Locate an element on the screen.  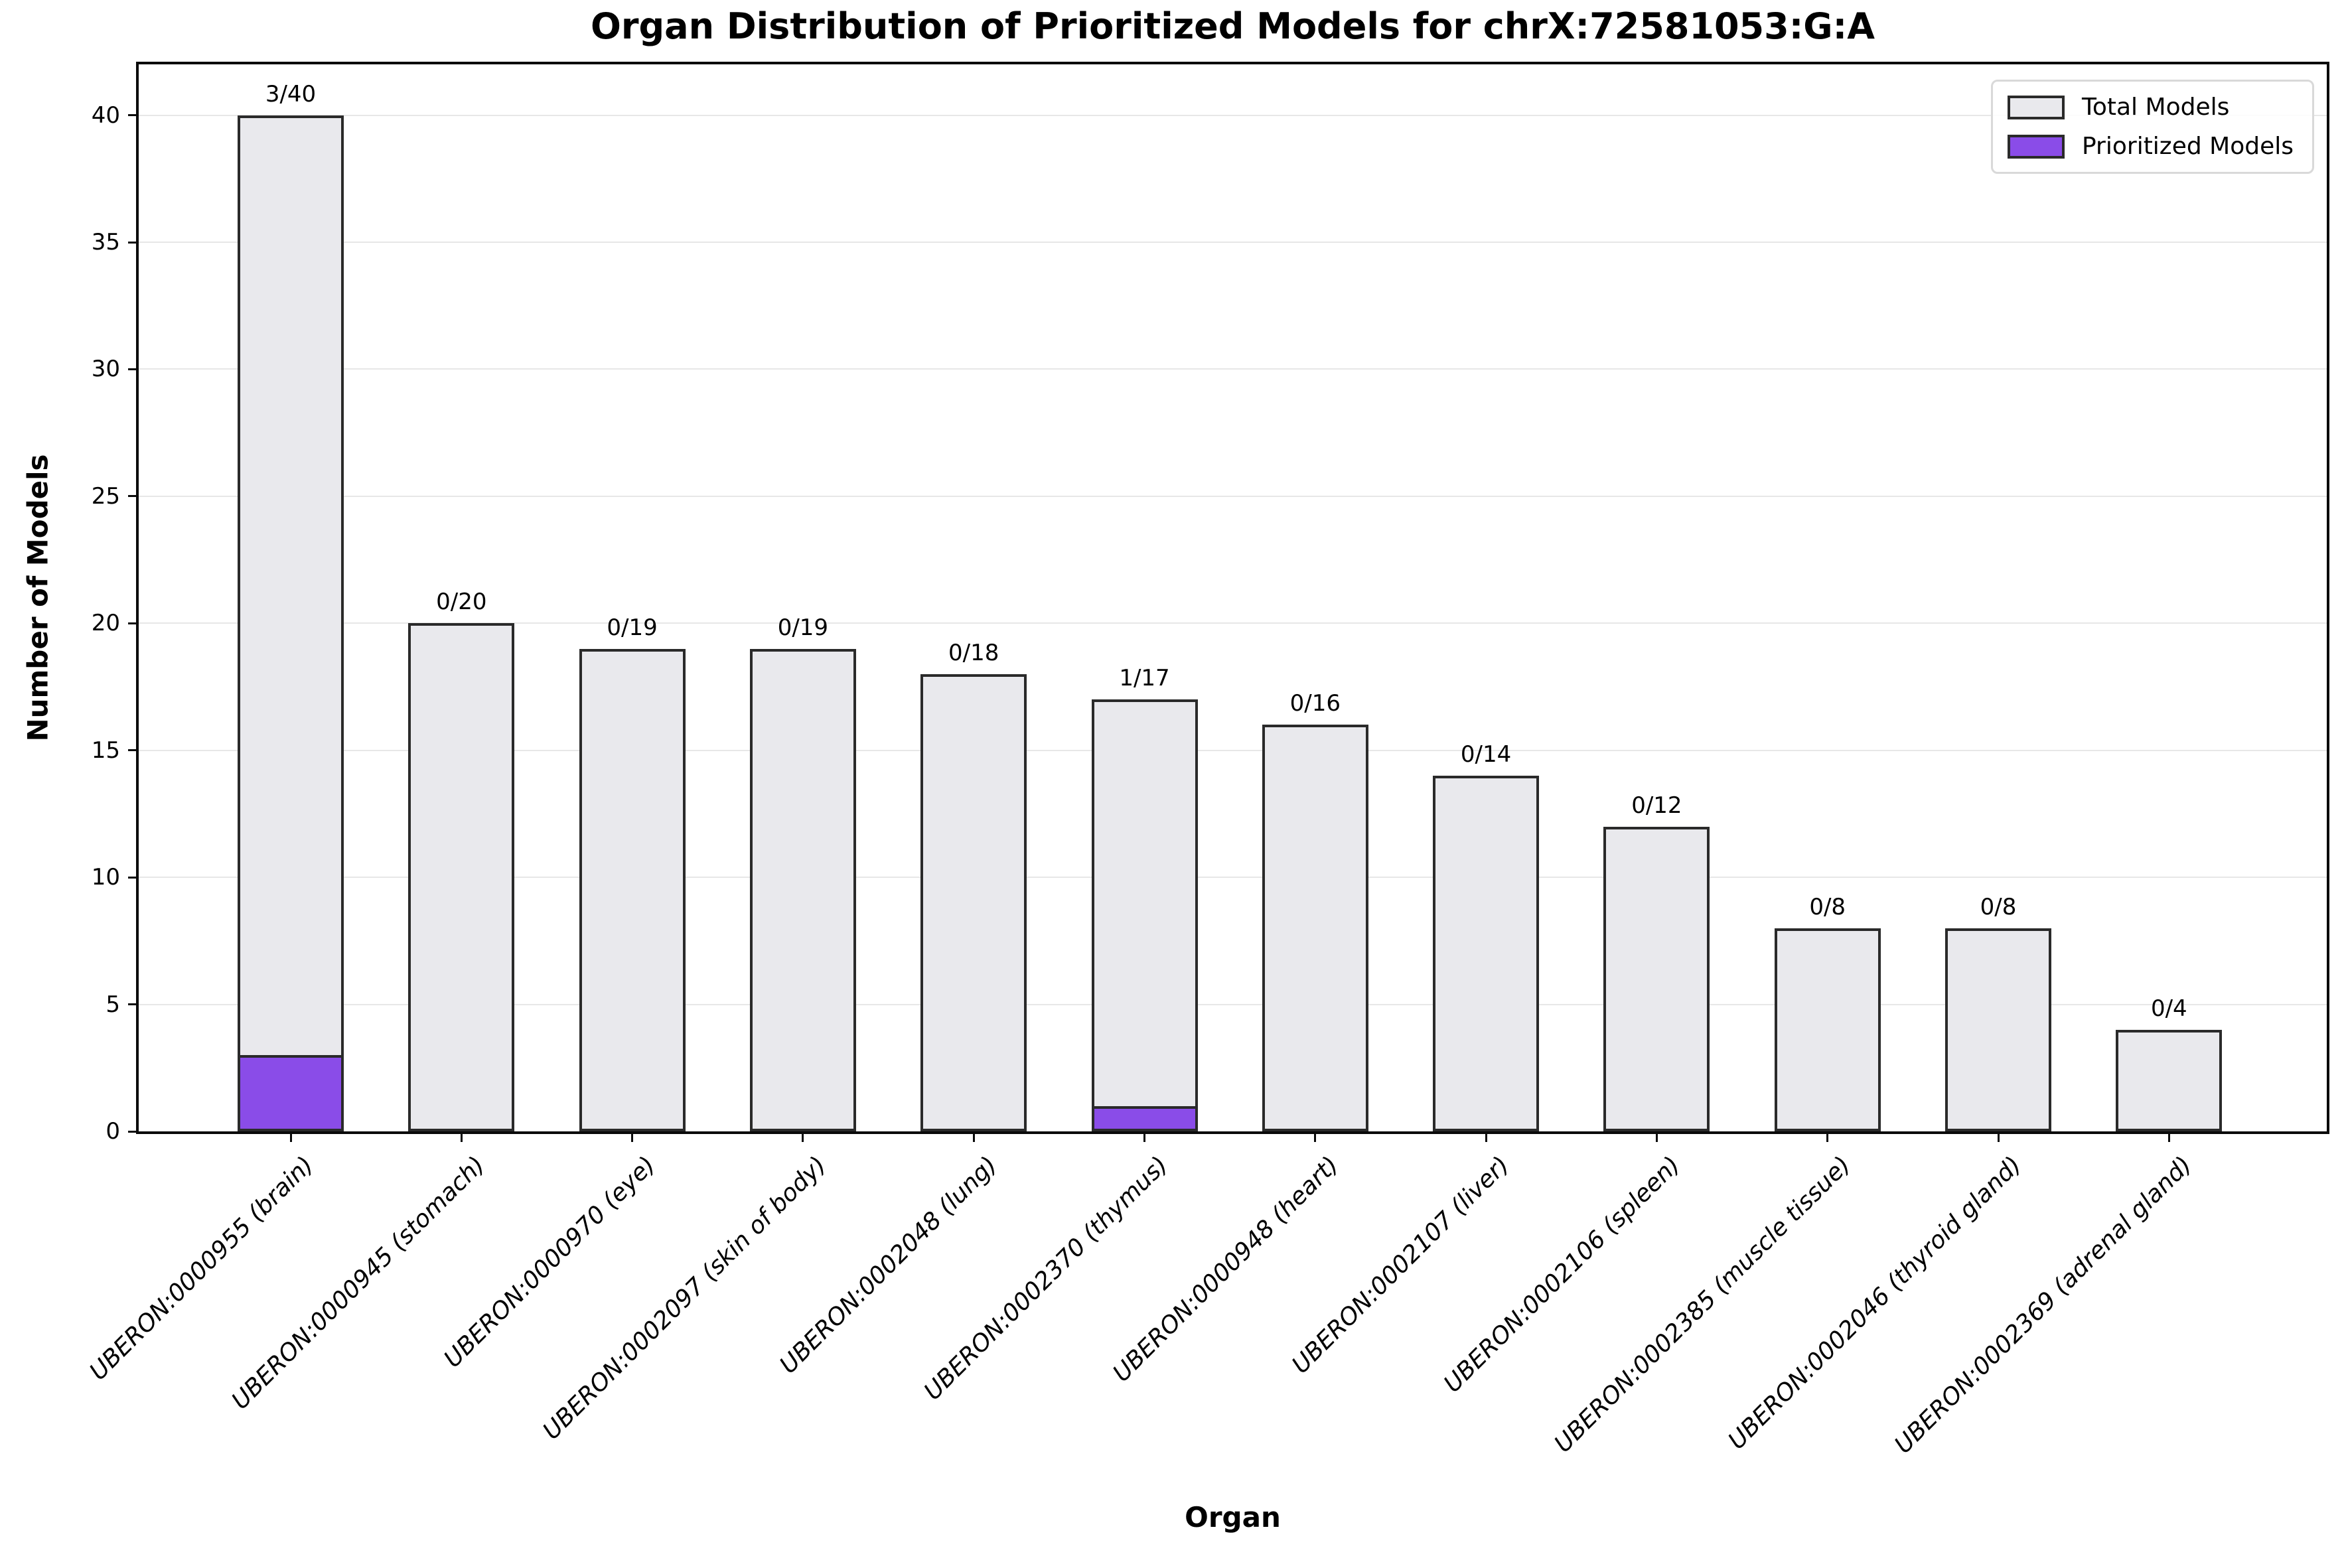
bar-value-label-0: 3/40 is located at coordinates (291, 93).